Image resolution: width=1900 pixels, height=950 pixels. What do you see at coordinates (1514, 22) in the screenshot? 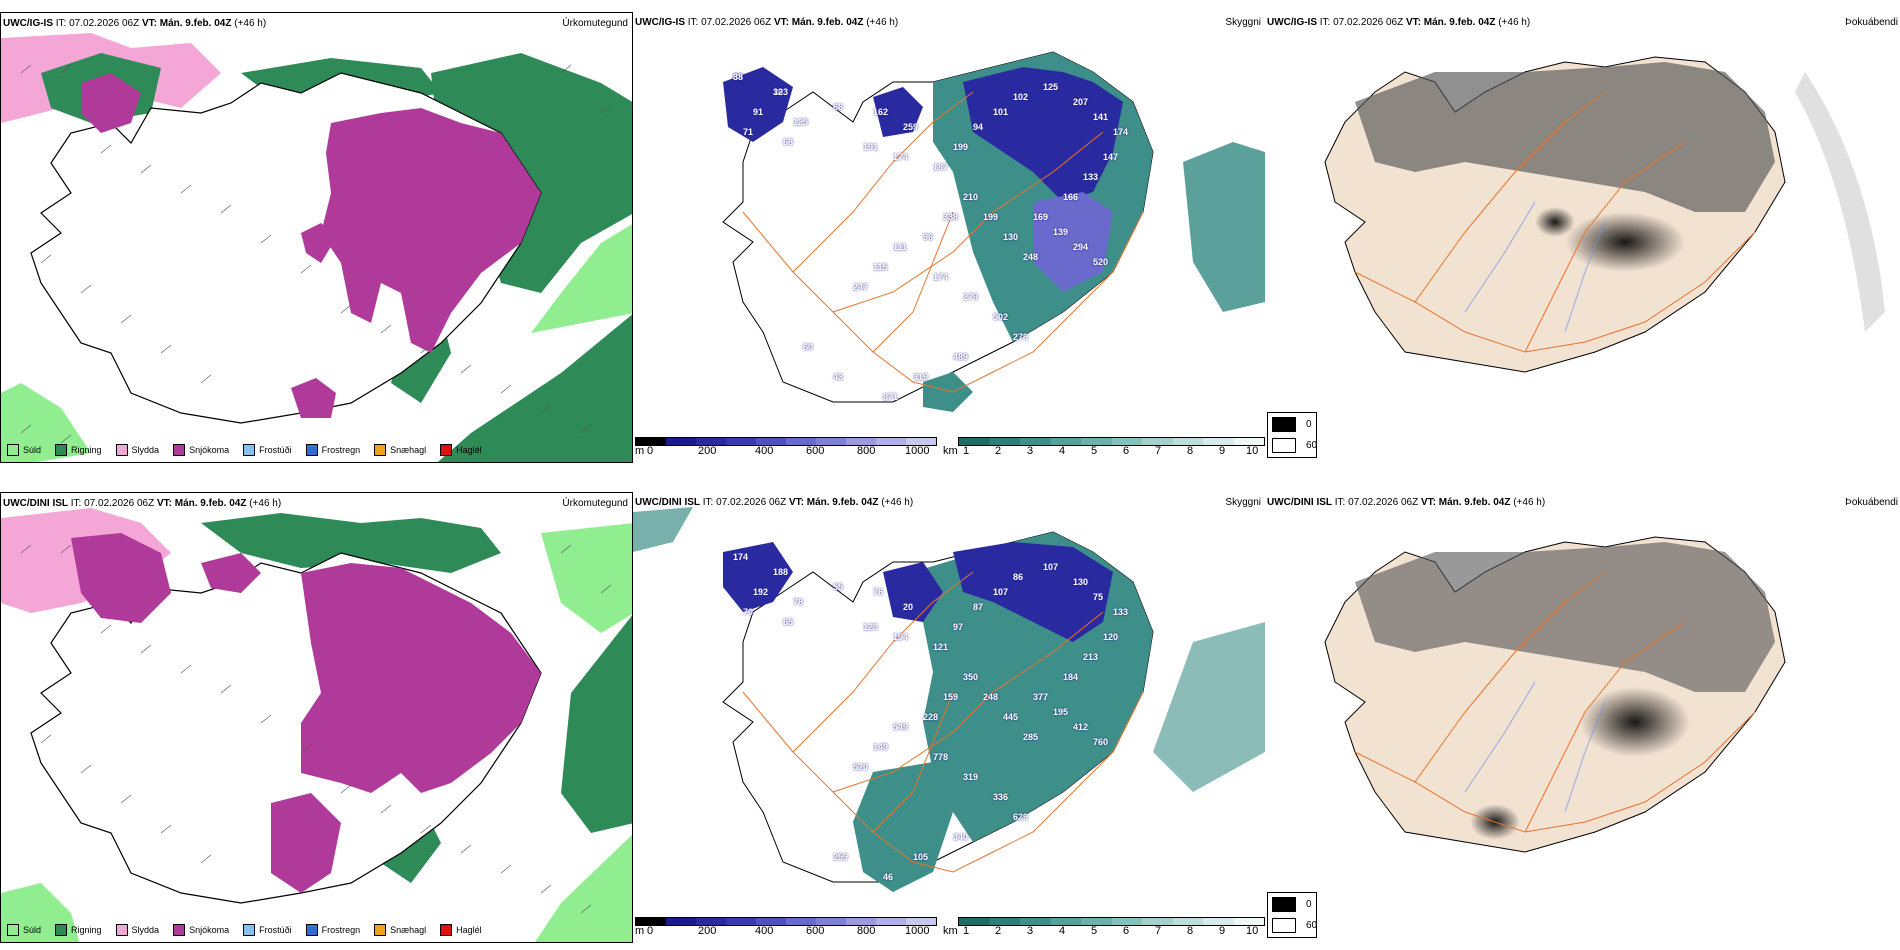
I see `lead-time: (+46 h)` at bounding box center [1514, 22].